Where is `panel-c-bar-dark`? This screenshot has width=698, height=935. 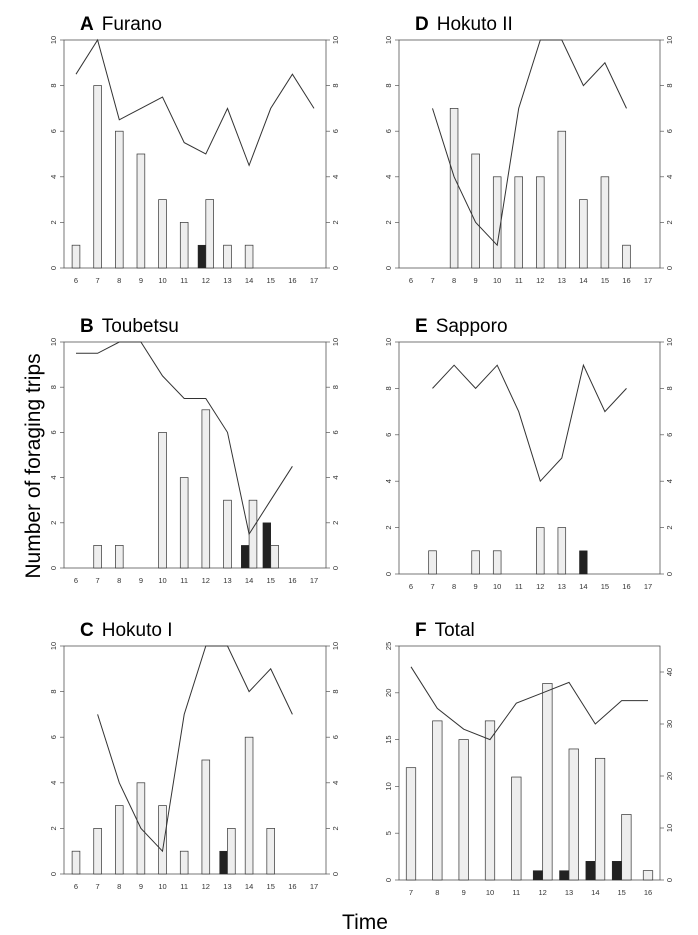 panel-c-bar-dark is located at coordinates (223, 862).